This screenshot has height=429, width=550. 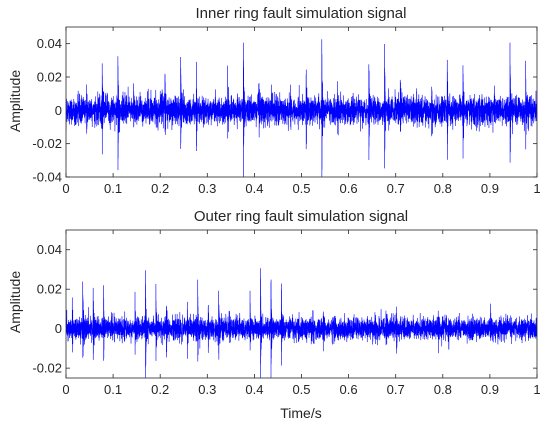 I want to click on chart-title: Outer ring fault simulation signal, so click(x=301, y=216).